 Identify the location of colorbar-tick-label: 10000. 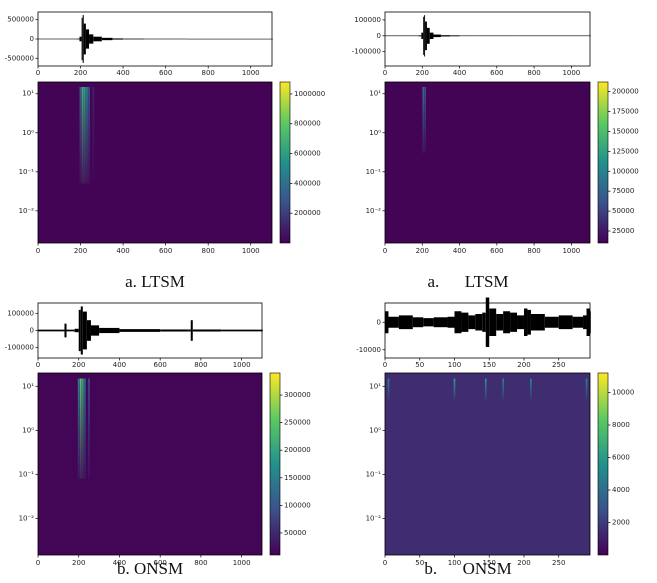
(623, 393).